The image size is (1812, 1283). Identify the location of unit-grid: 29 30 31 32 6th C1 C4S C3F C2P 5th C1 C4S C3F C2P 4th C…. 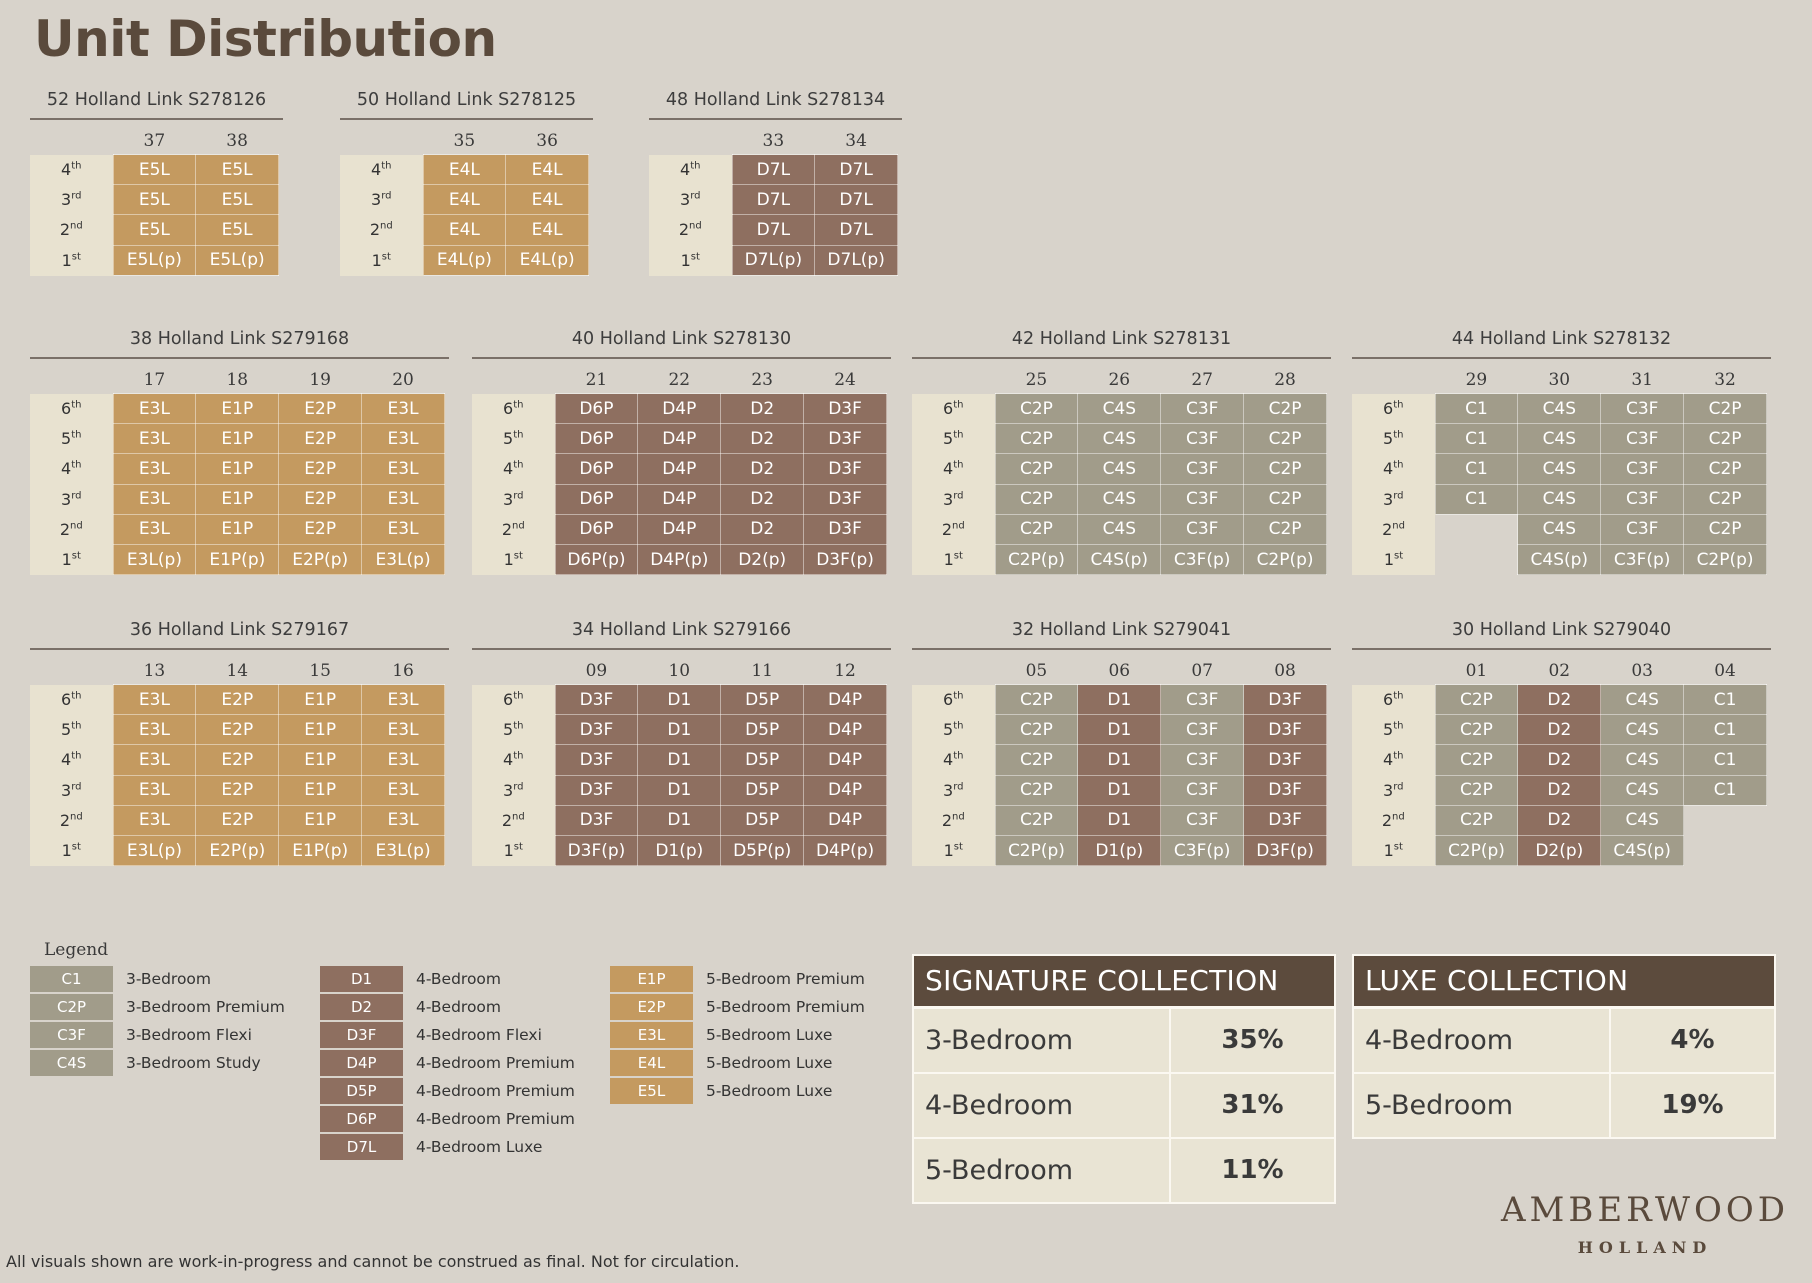
(1559, 471).